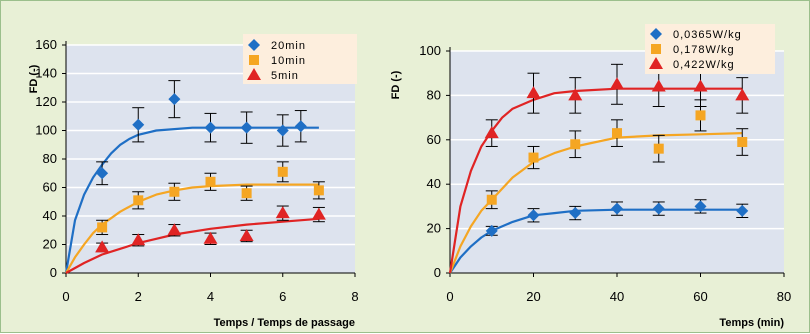 The height and width of the screenshot is (334, 810). Describe the element at coordinates (46, 101) in the screenshot. I see `y-tick-label: 120` at that location.